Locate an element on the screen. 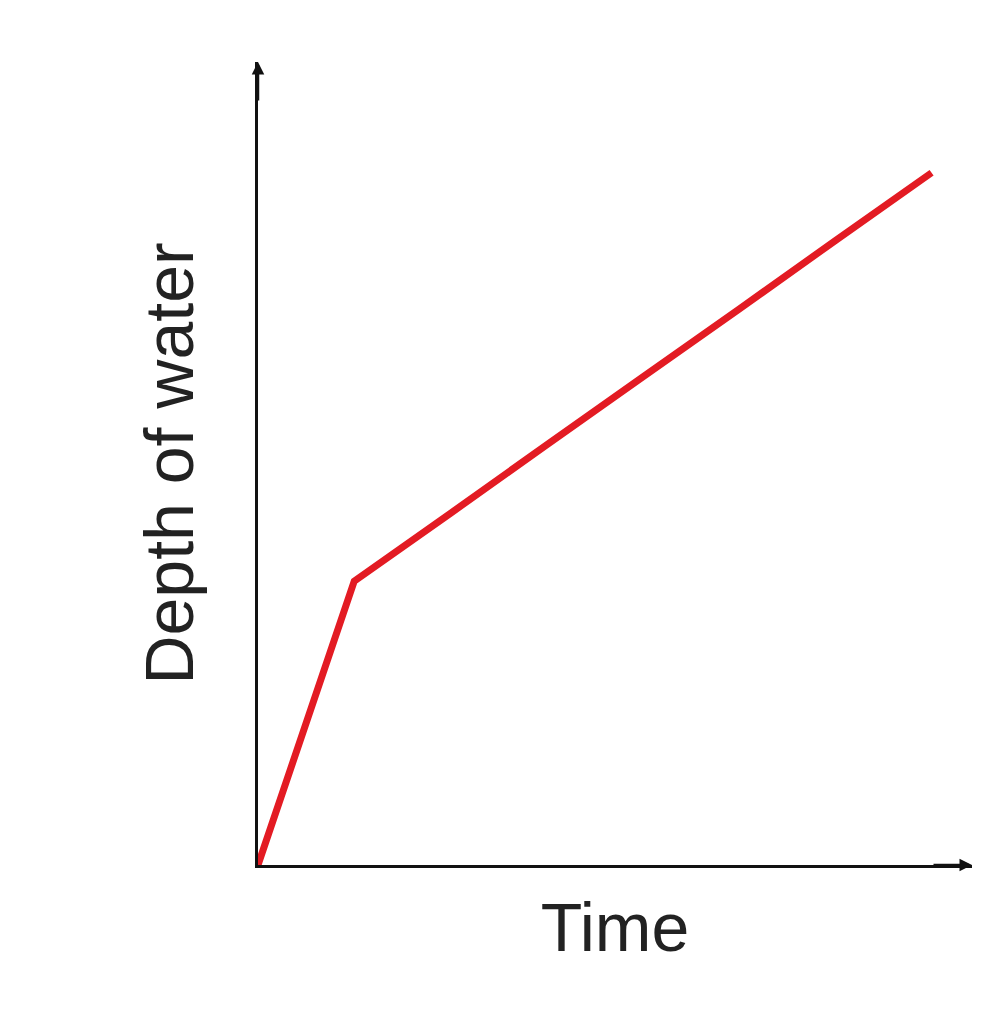 This screenshot has height=1028, width=984. x-axis-title: Time is located at coordinates (615, 927).